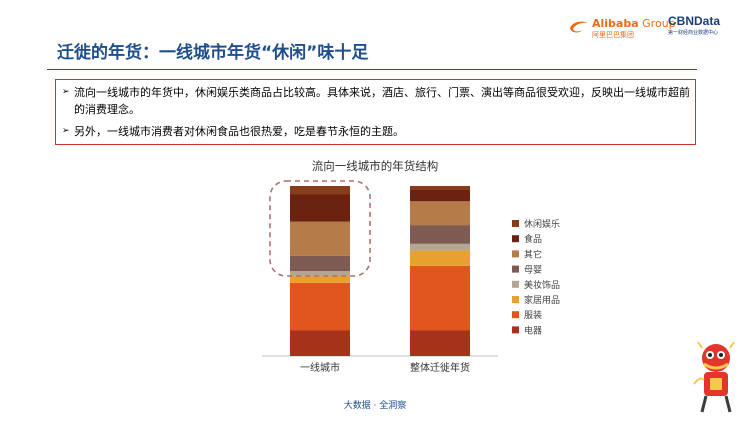 The height and width of the screenshot is (421, 750). Describe the element at coordinates (533, 315) in the screenshot. I see `legend-label: 服装` at that location.